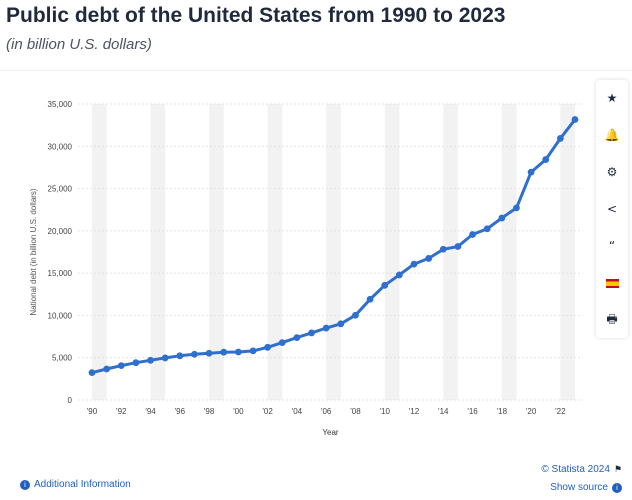  What do you see at coordinates (355, 411) in the screenshot?
I see `x-tick-label: '08` at bounding box center [355, 411].